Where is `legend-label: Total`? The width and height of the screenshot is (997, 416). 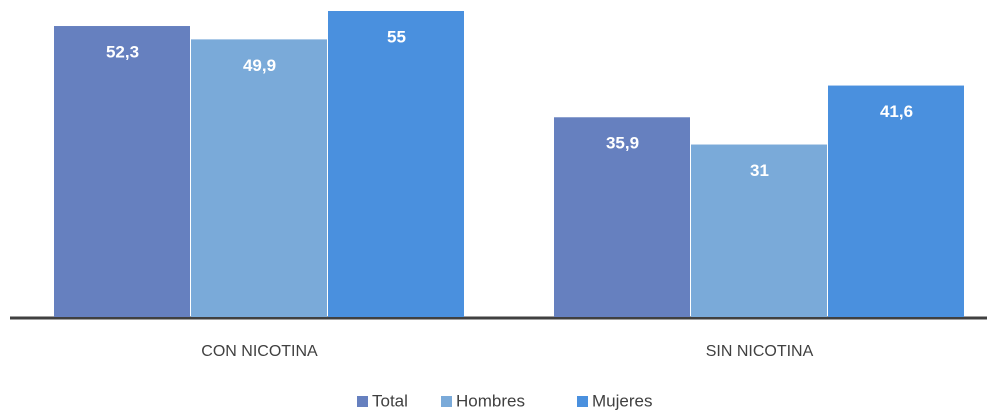
legend-label: Total is located at coordinates (390, 400).